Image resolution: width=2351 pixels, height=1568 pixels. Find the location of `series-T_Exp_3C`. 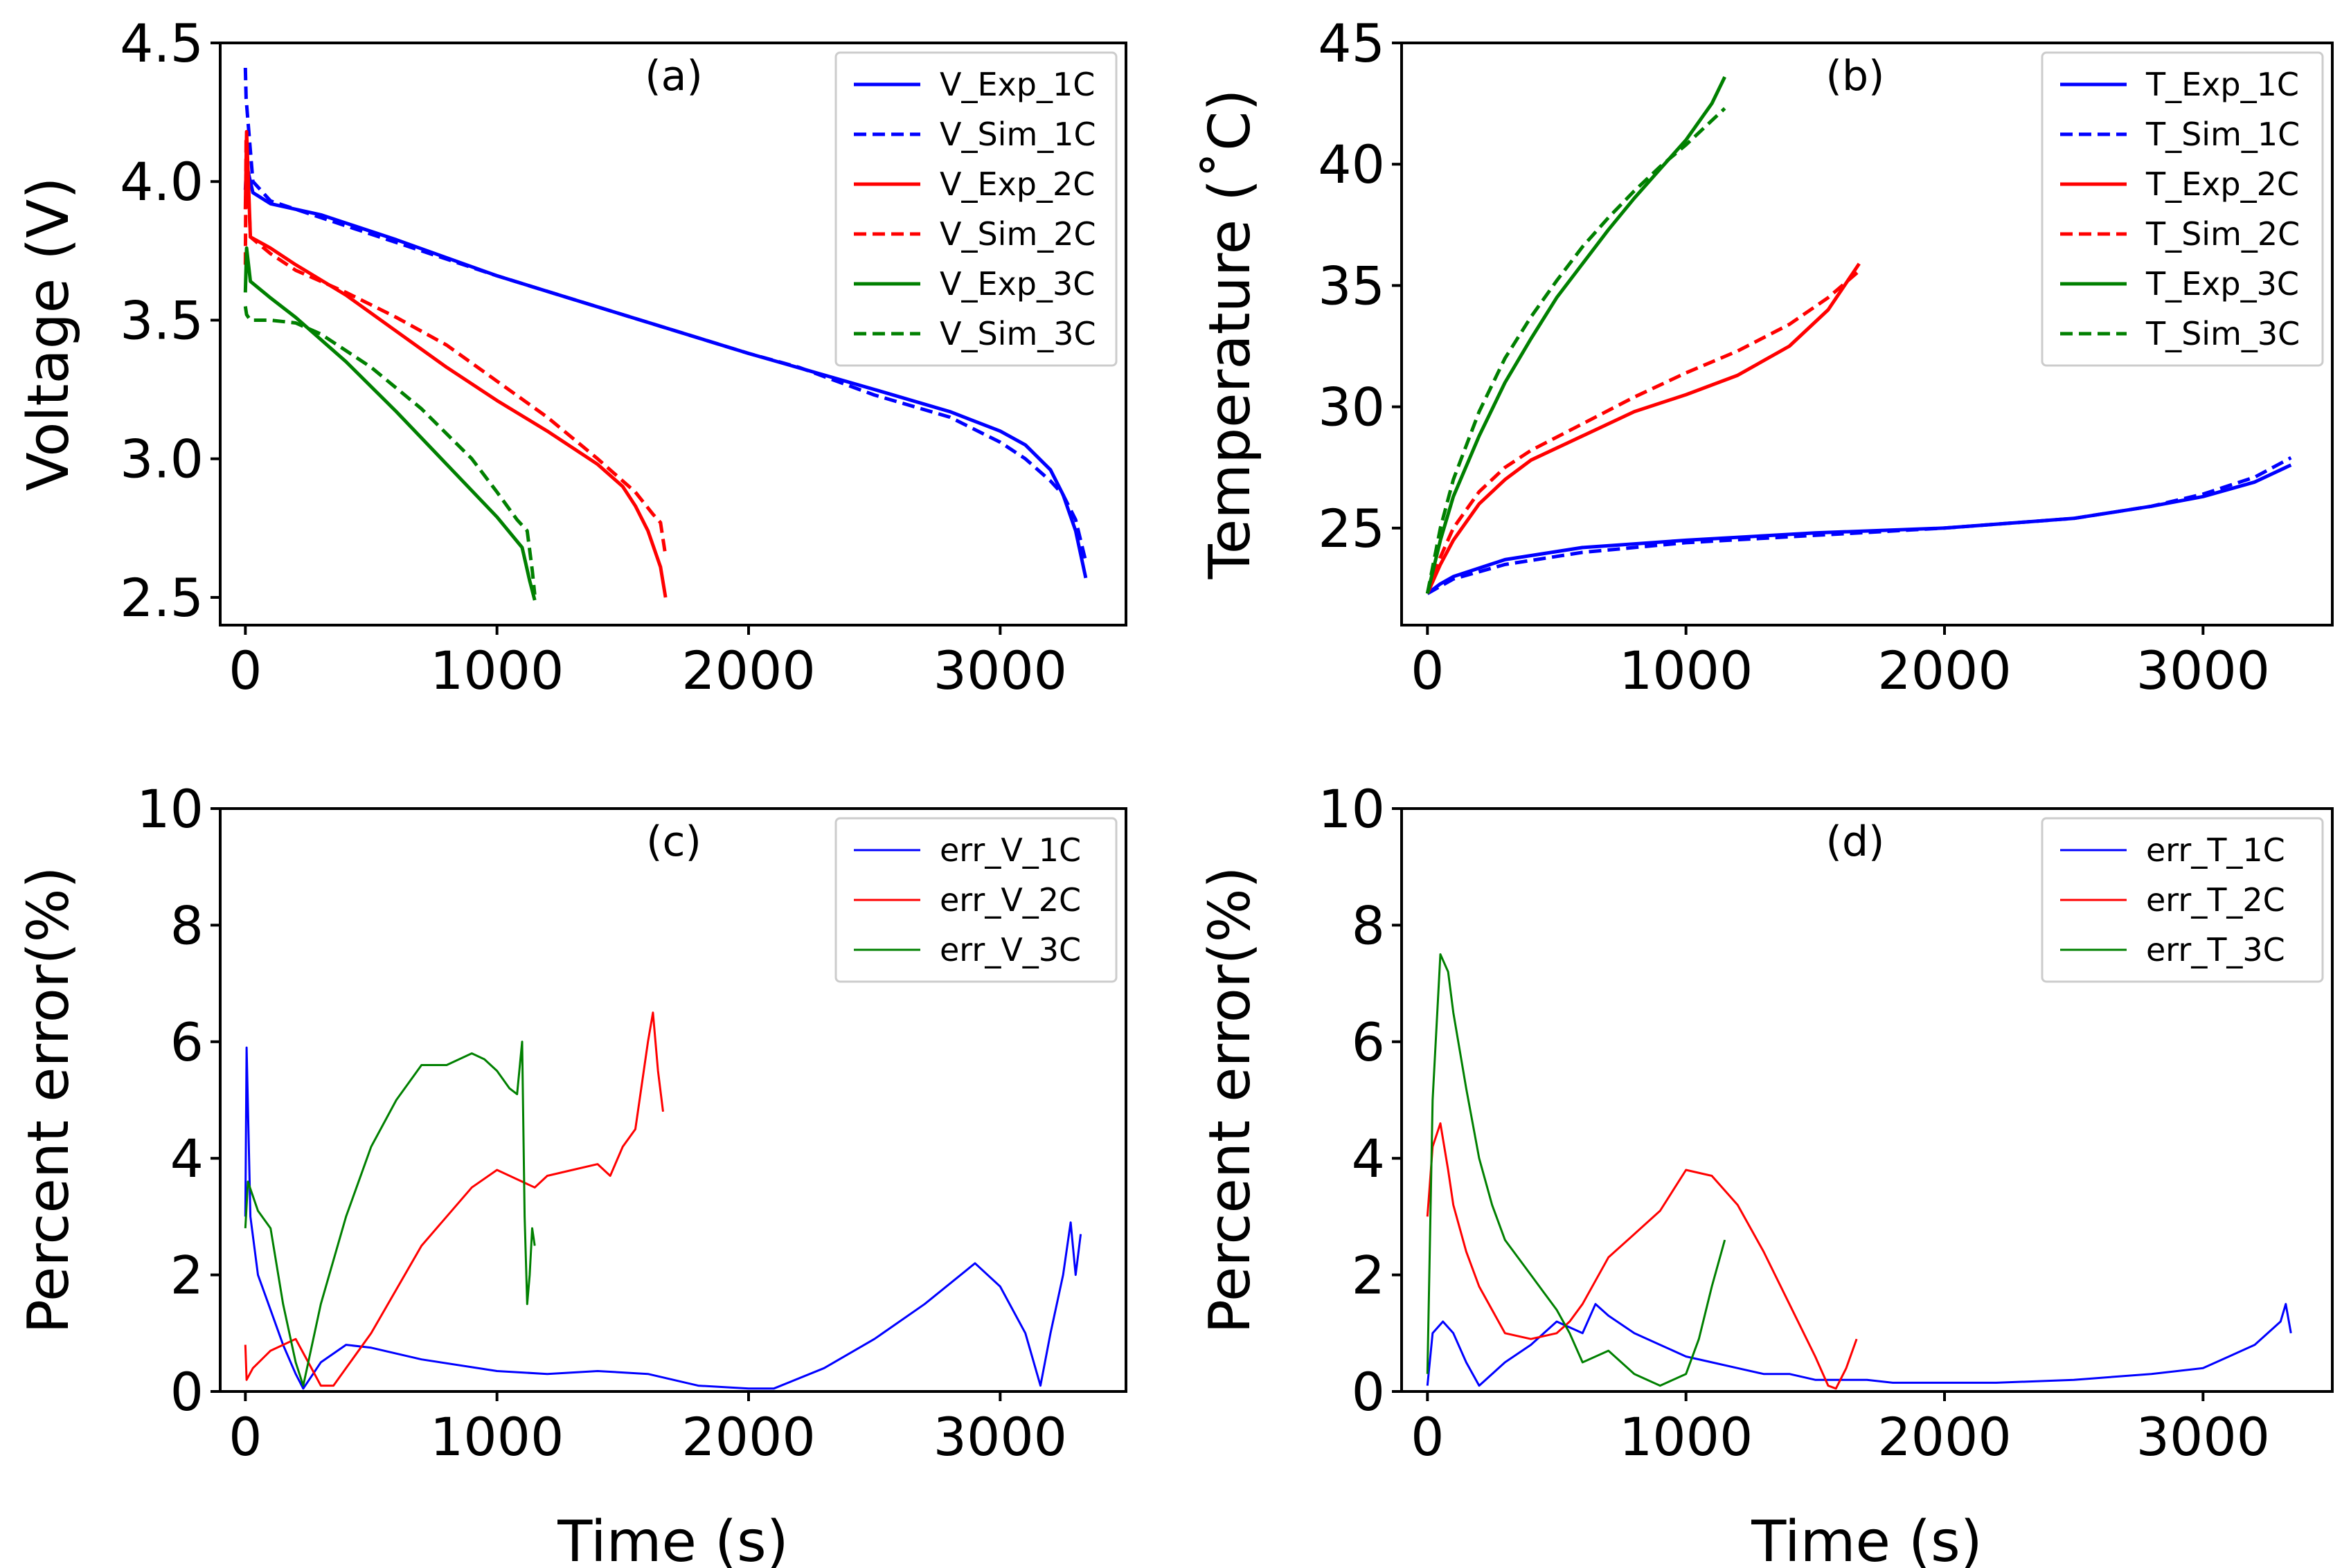

series-T_Exp_3C is located at coordinates (1575, 335).